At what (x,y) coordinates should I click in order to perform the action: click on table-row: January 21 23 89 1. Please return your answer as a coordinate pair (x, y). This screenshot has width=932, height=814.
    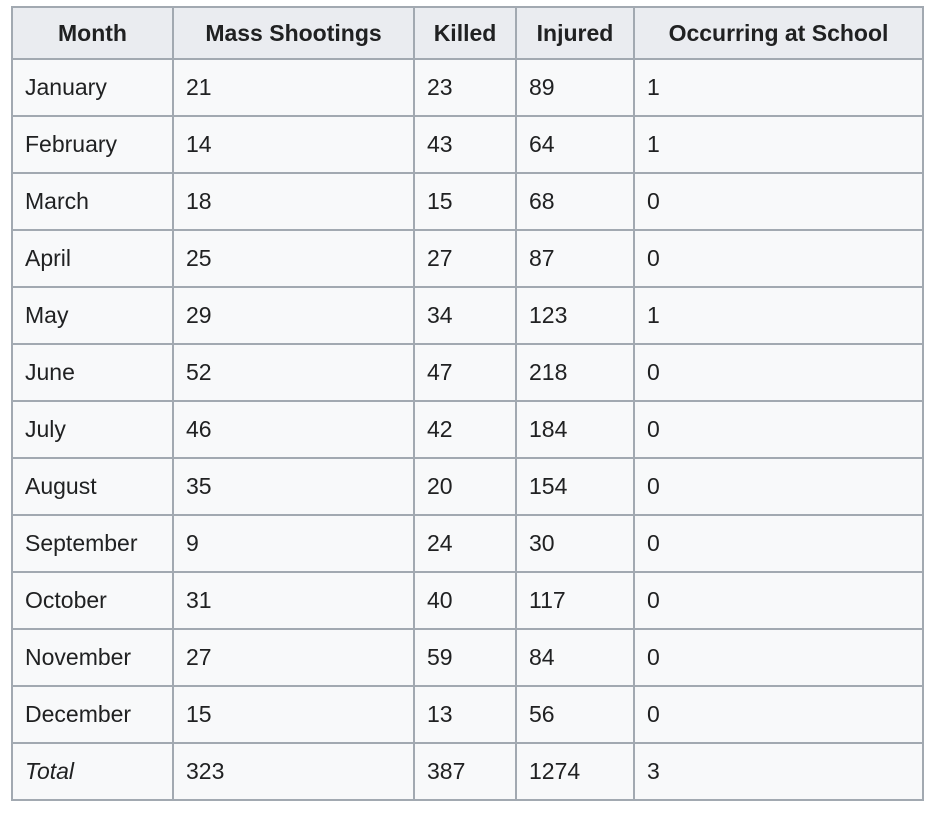
    Looking at the image, I should click on (467, 87).